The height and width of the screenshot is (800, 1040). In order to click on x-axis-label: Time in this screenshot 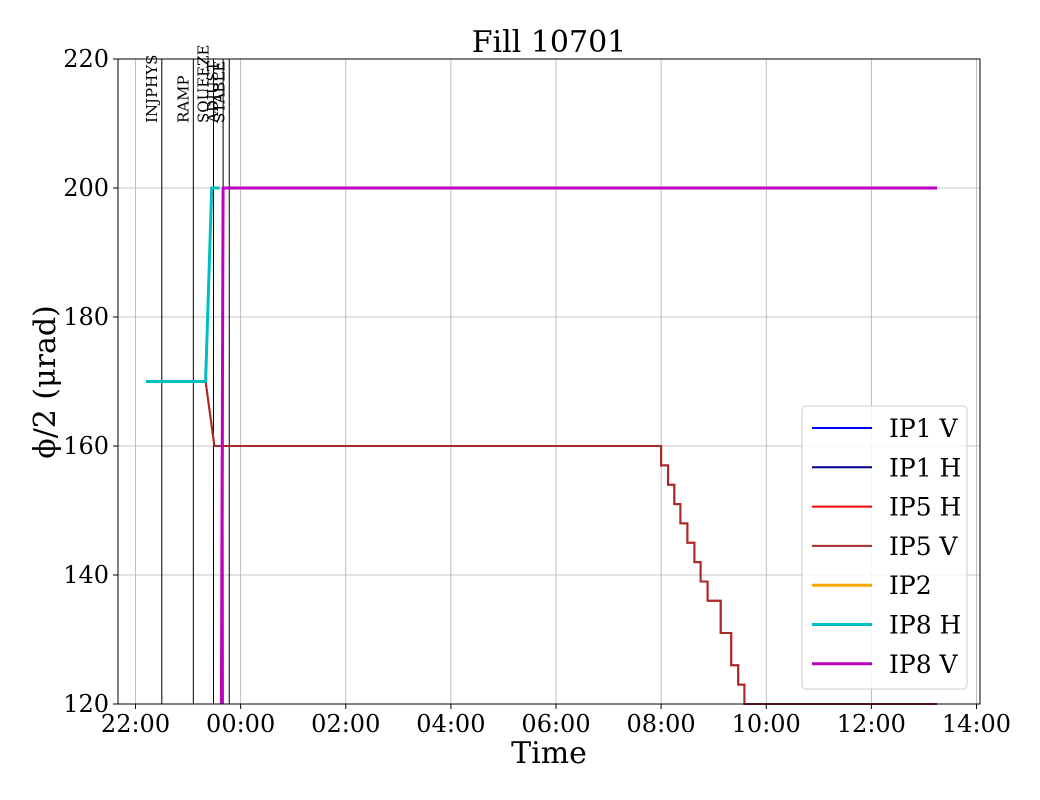, I will do `click(549, 753)`.